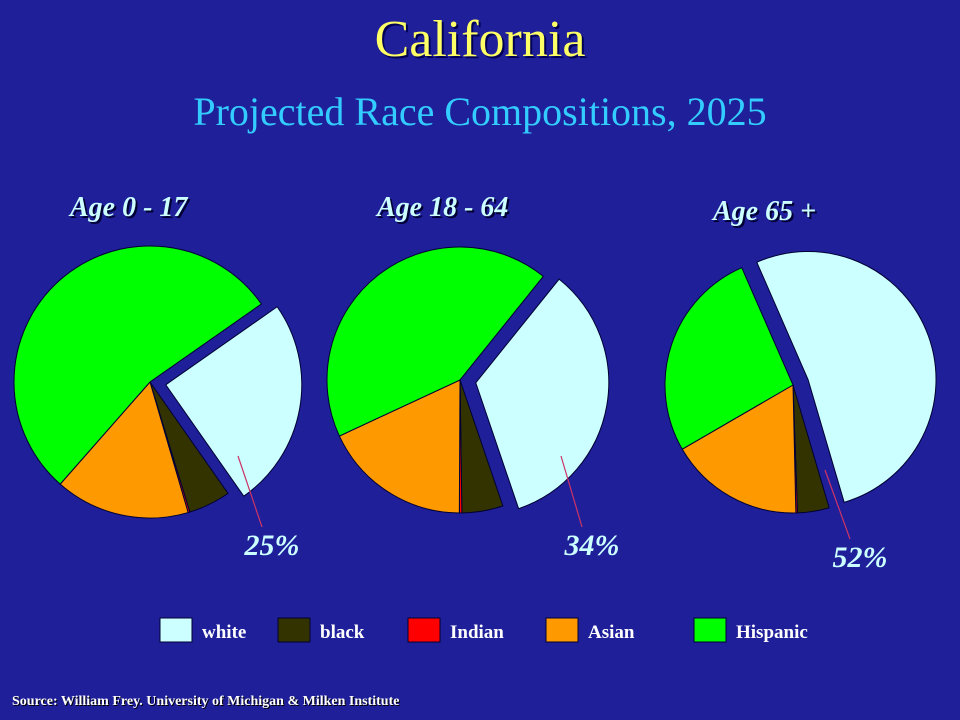  I want to click on pie-2-label-shadow: Age 18 - 64, so click(443, 209).